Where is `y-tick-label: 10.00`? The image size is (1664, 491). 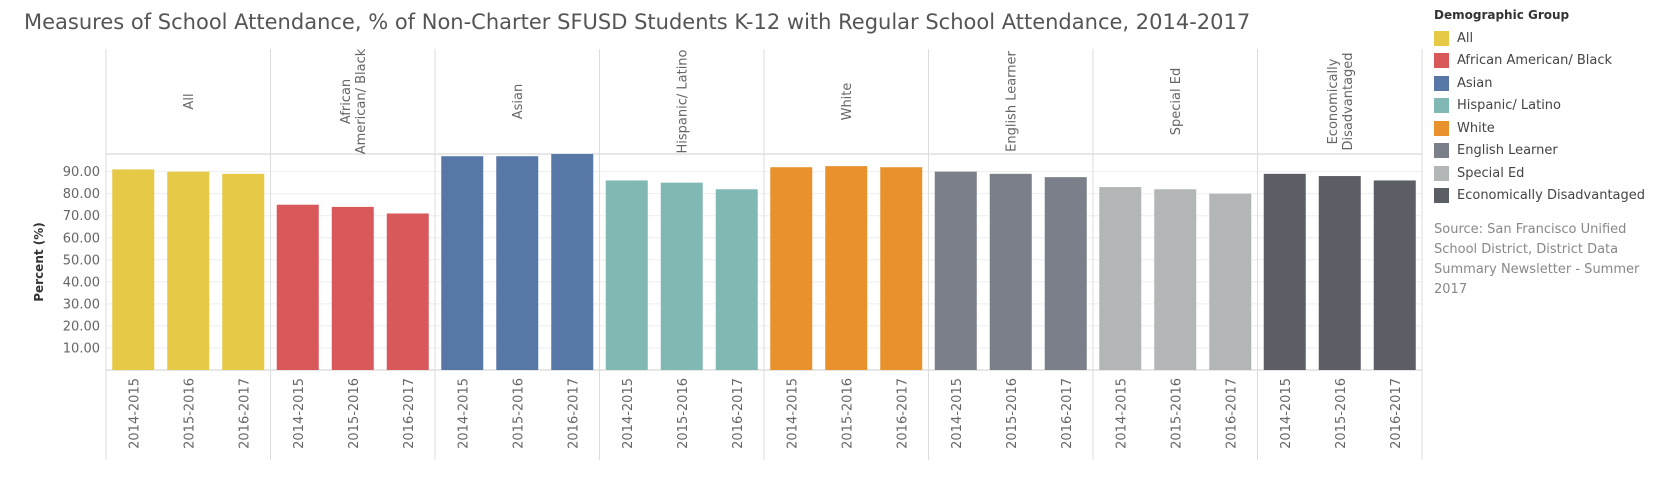
y-tick-label: 10.00 is located at coordinates (81, 348).